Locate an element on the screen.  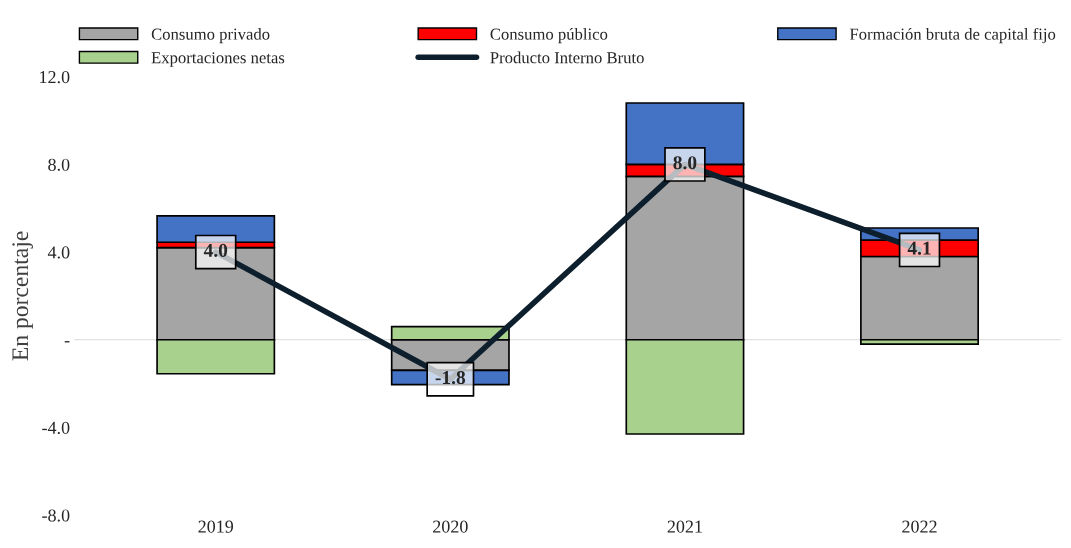
y-tick-label: 4.0 is located at coordinates (58, 252).